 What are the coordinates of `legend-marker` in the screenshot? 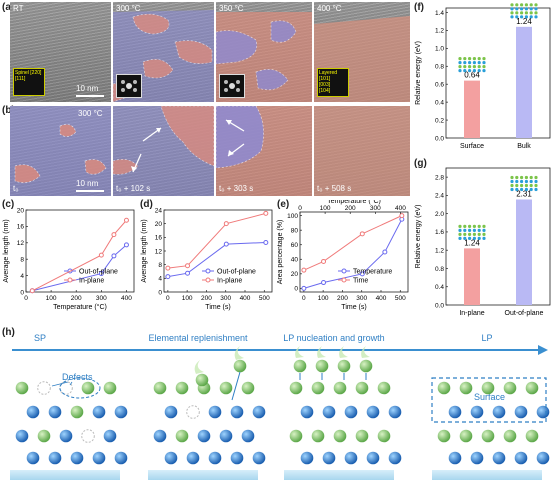 It's located at (344, 271).